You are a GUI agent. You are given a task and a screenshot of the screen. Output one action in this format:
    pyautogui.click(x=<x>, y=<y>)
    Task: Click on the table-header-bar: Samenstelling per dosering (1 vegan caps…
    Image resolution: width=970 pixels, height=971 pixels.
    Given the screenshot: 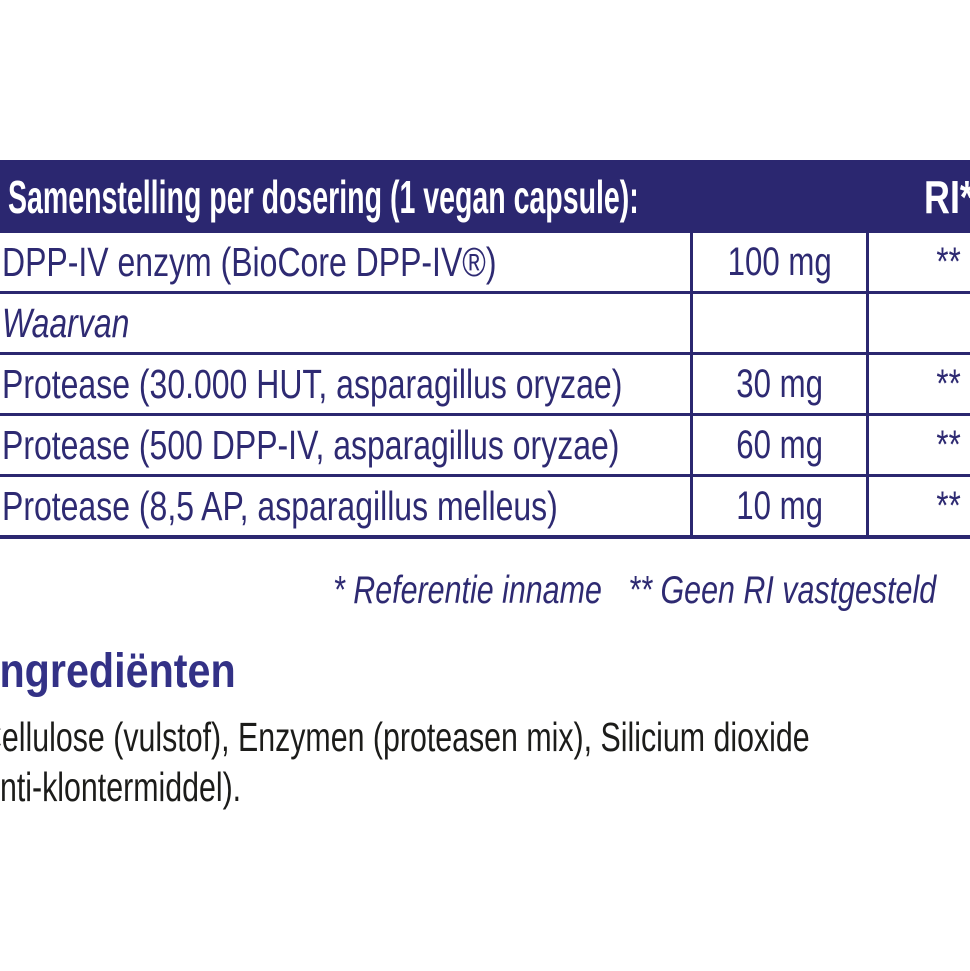 What is the action you would take?
    pyautogui.click(x=485, y=196)
    